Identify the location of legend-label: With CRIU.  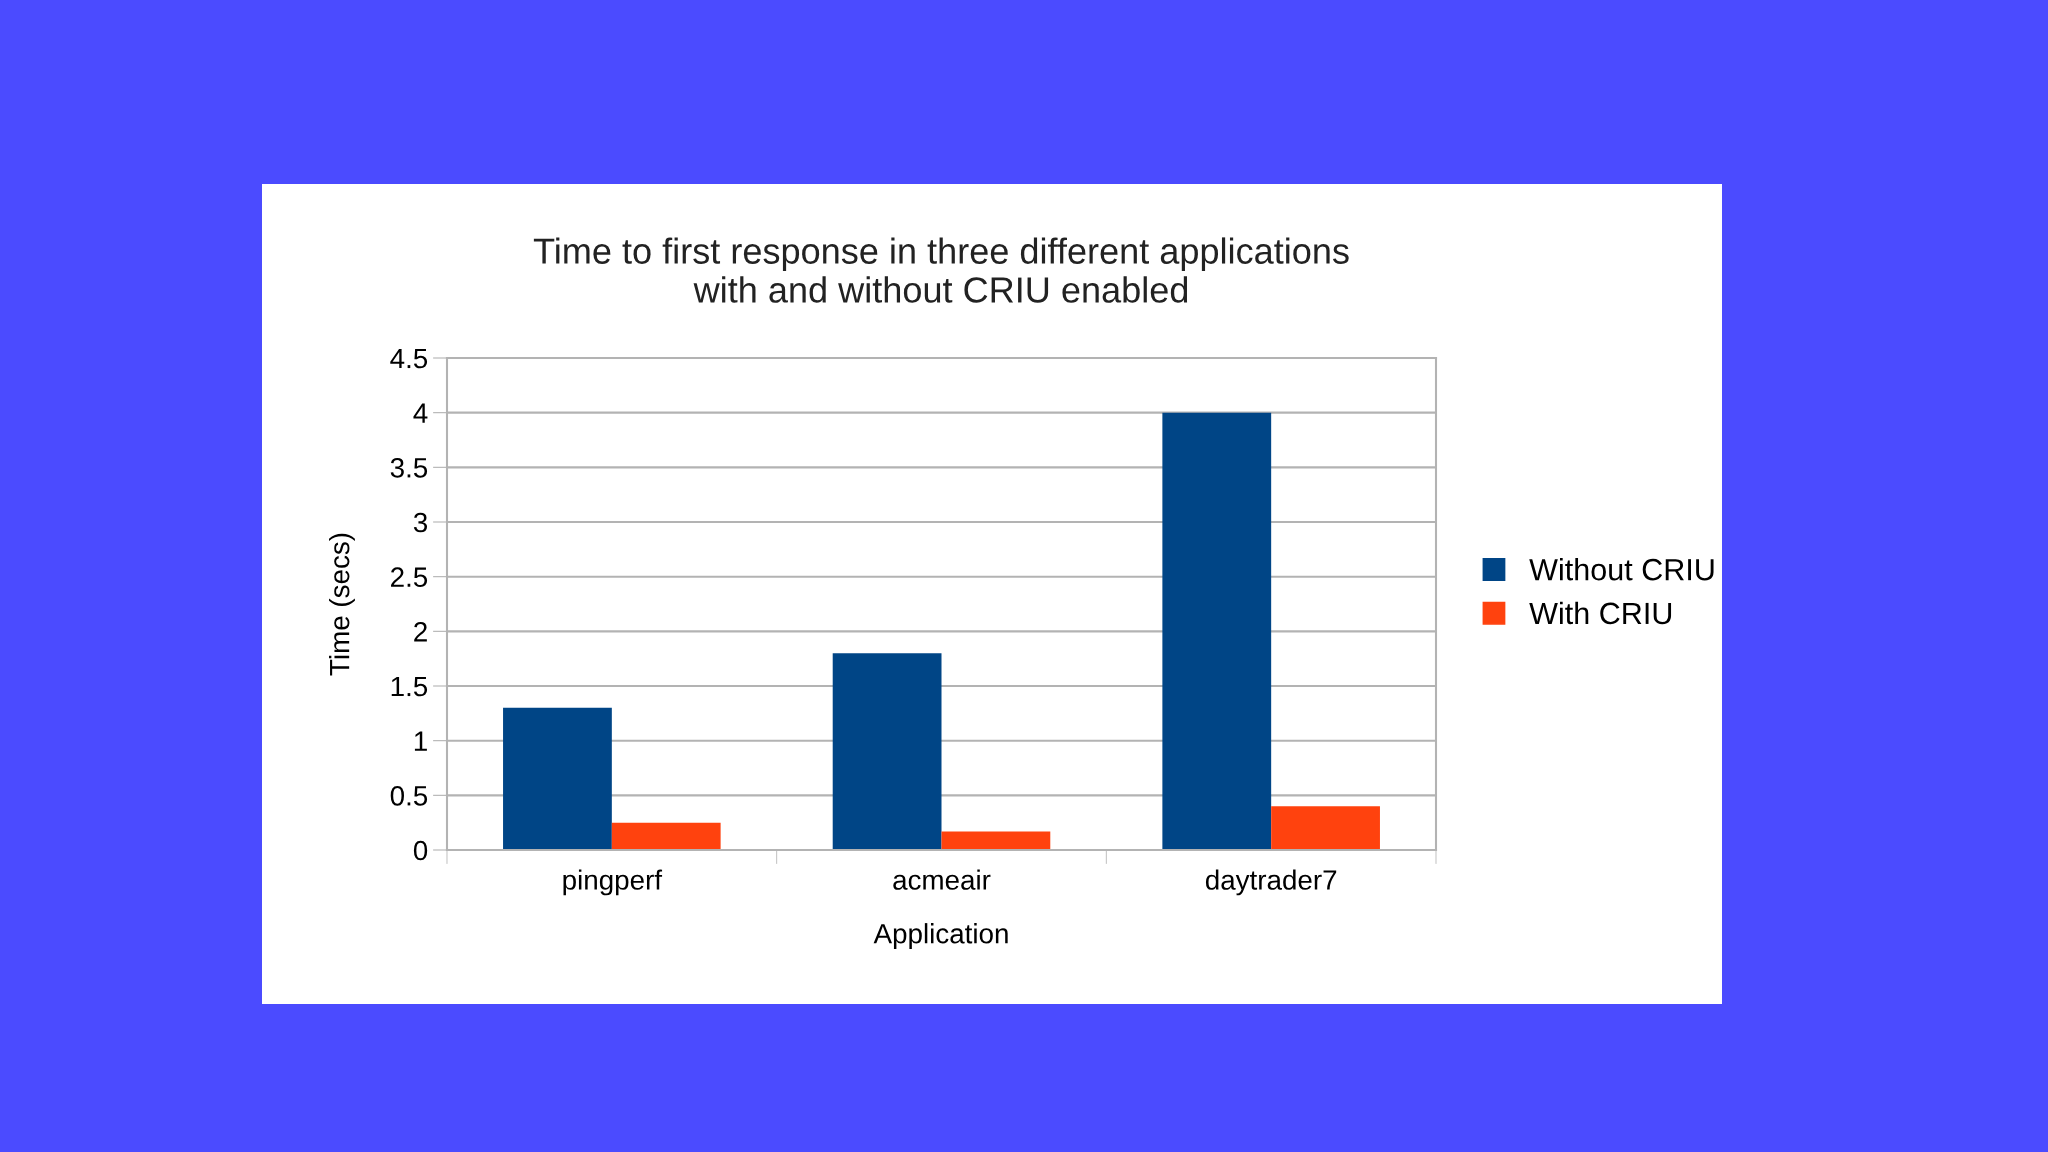
(1600, 613).